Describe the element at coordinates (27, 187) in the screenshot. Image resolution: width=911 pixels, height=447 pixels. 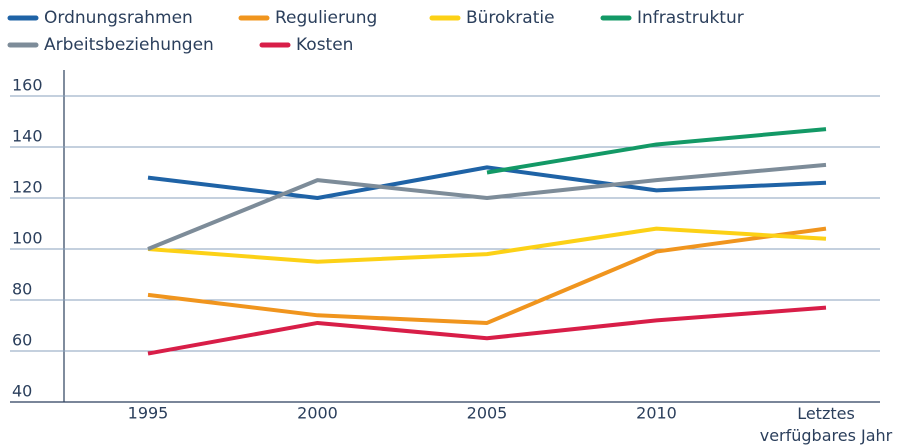
I see `y-tick-label: 120` at that location.